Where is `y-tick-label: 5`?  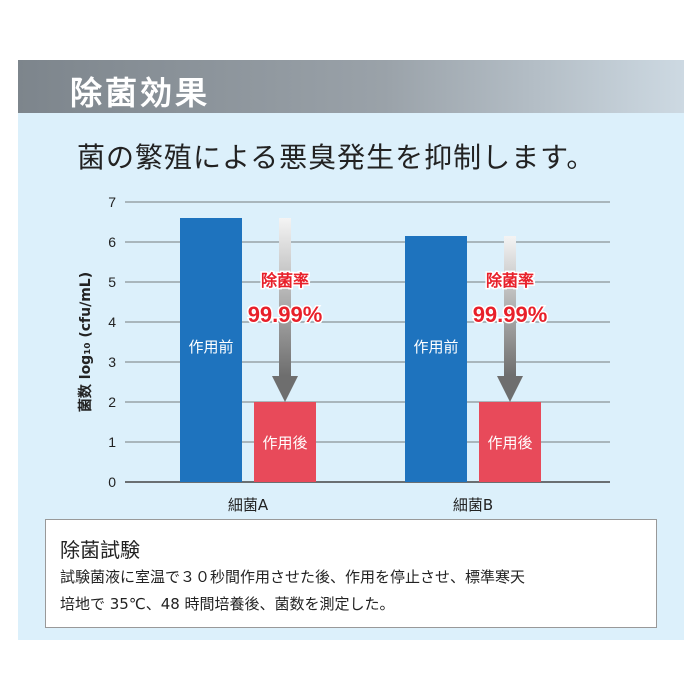
y-tick-label: 5 is located at coordinates (112, 282).